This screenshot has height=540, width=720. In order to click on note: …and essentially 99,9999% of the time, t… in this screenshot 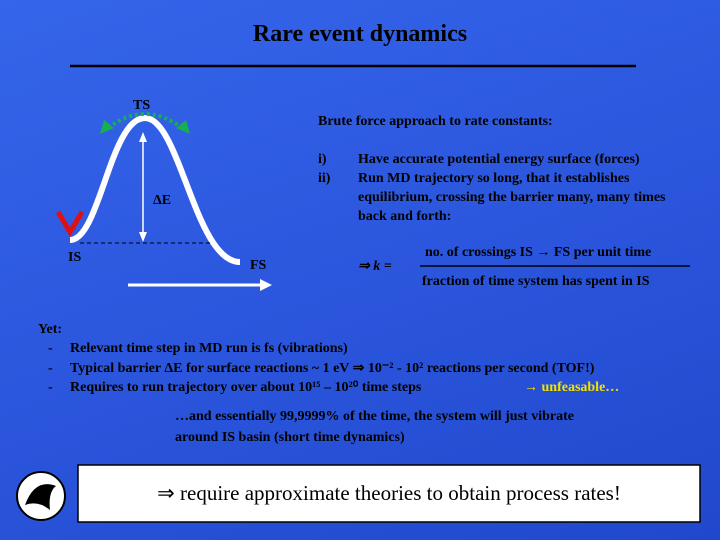, I will do `click(374, 427)`.